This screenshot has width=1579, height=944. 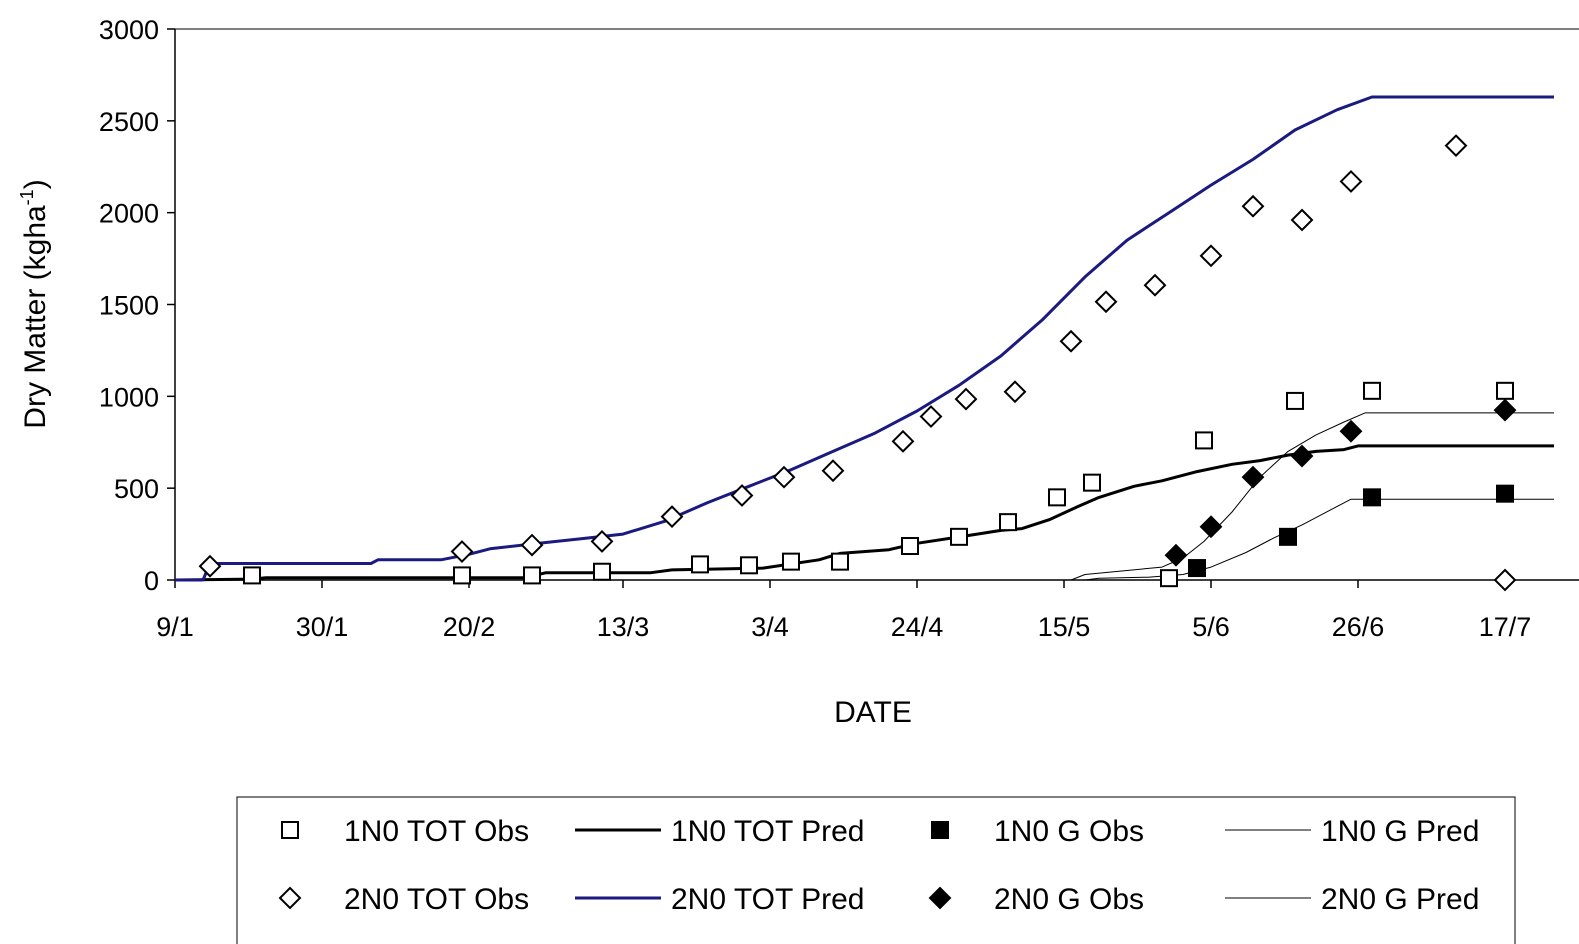 I want to click on y-tick-label: 500, so click(x=136, y=489).